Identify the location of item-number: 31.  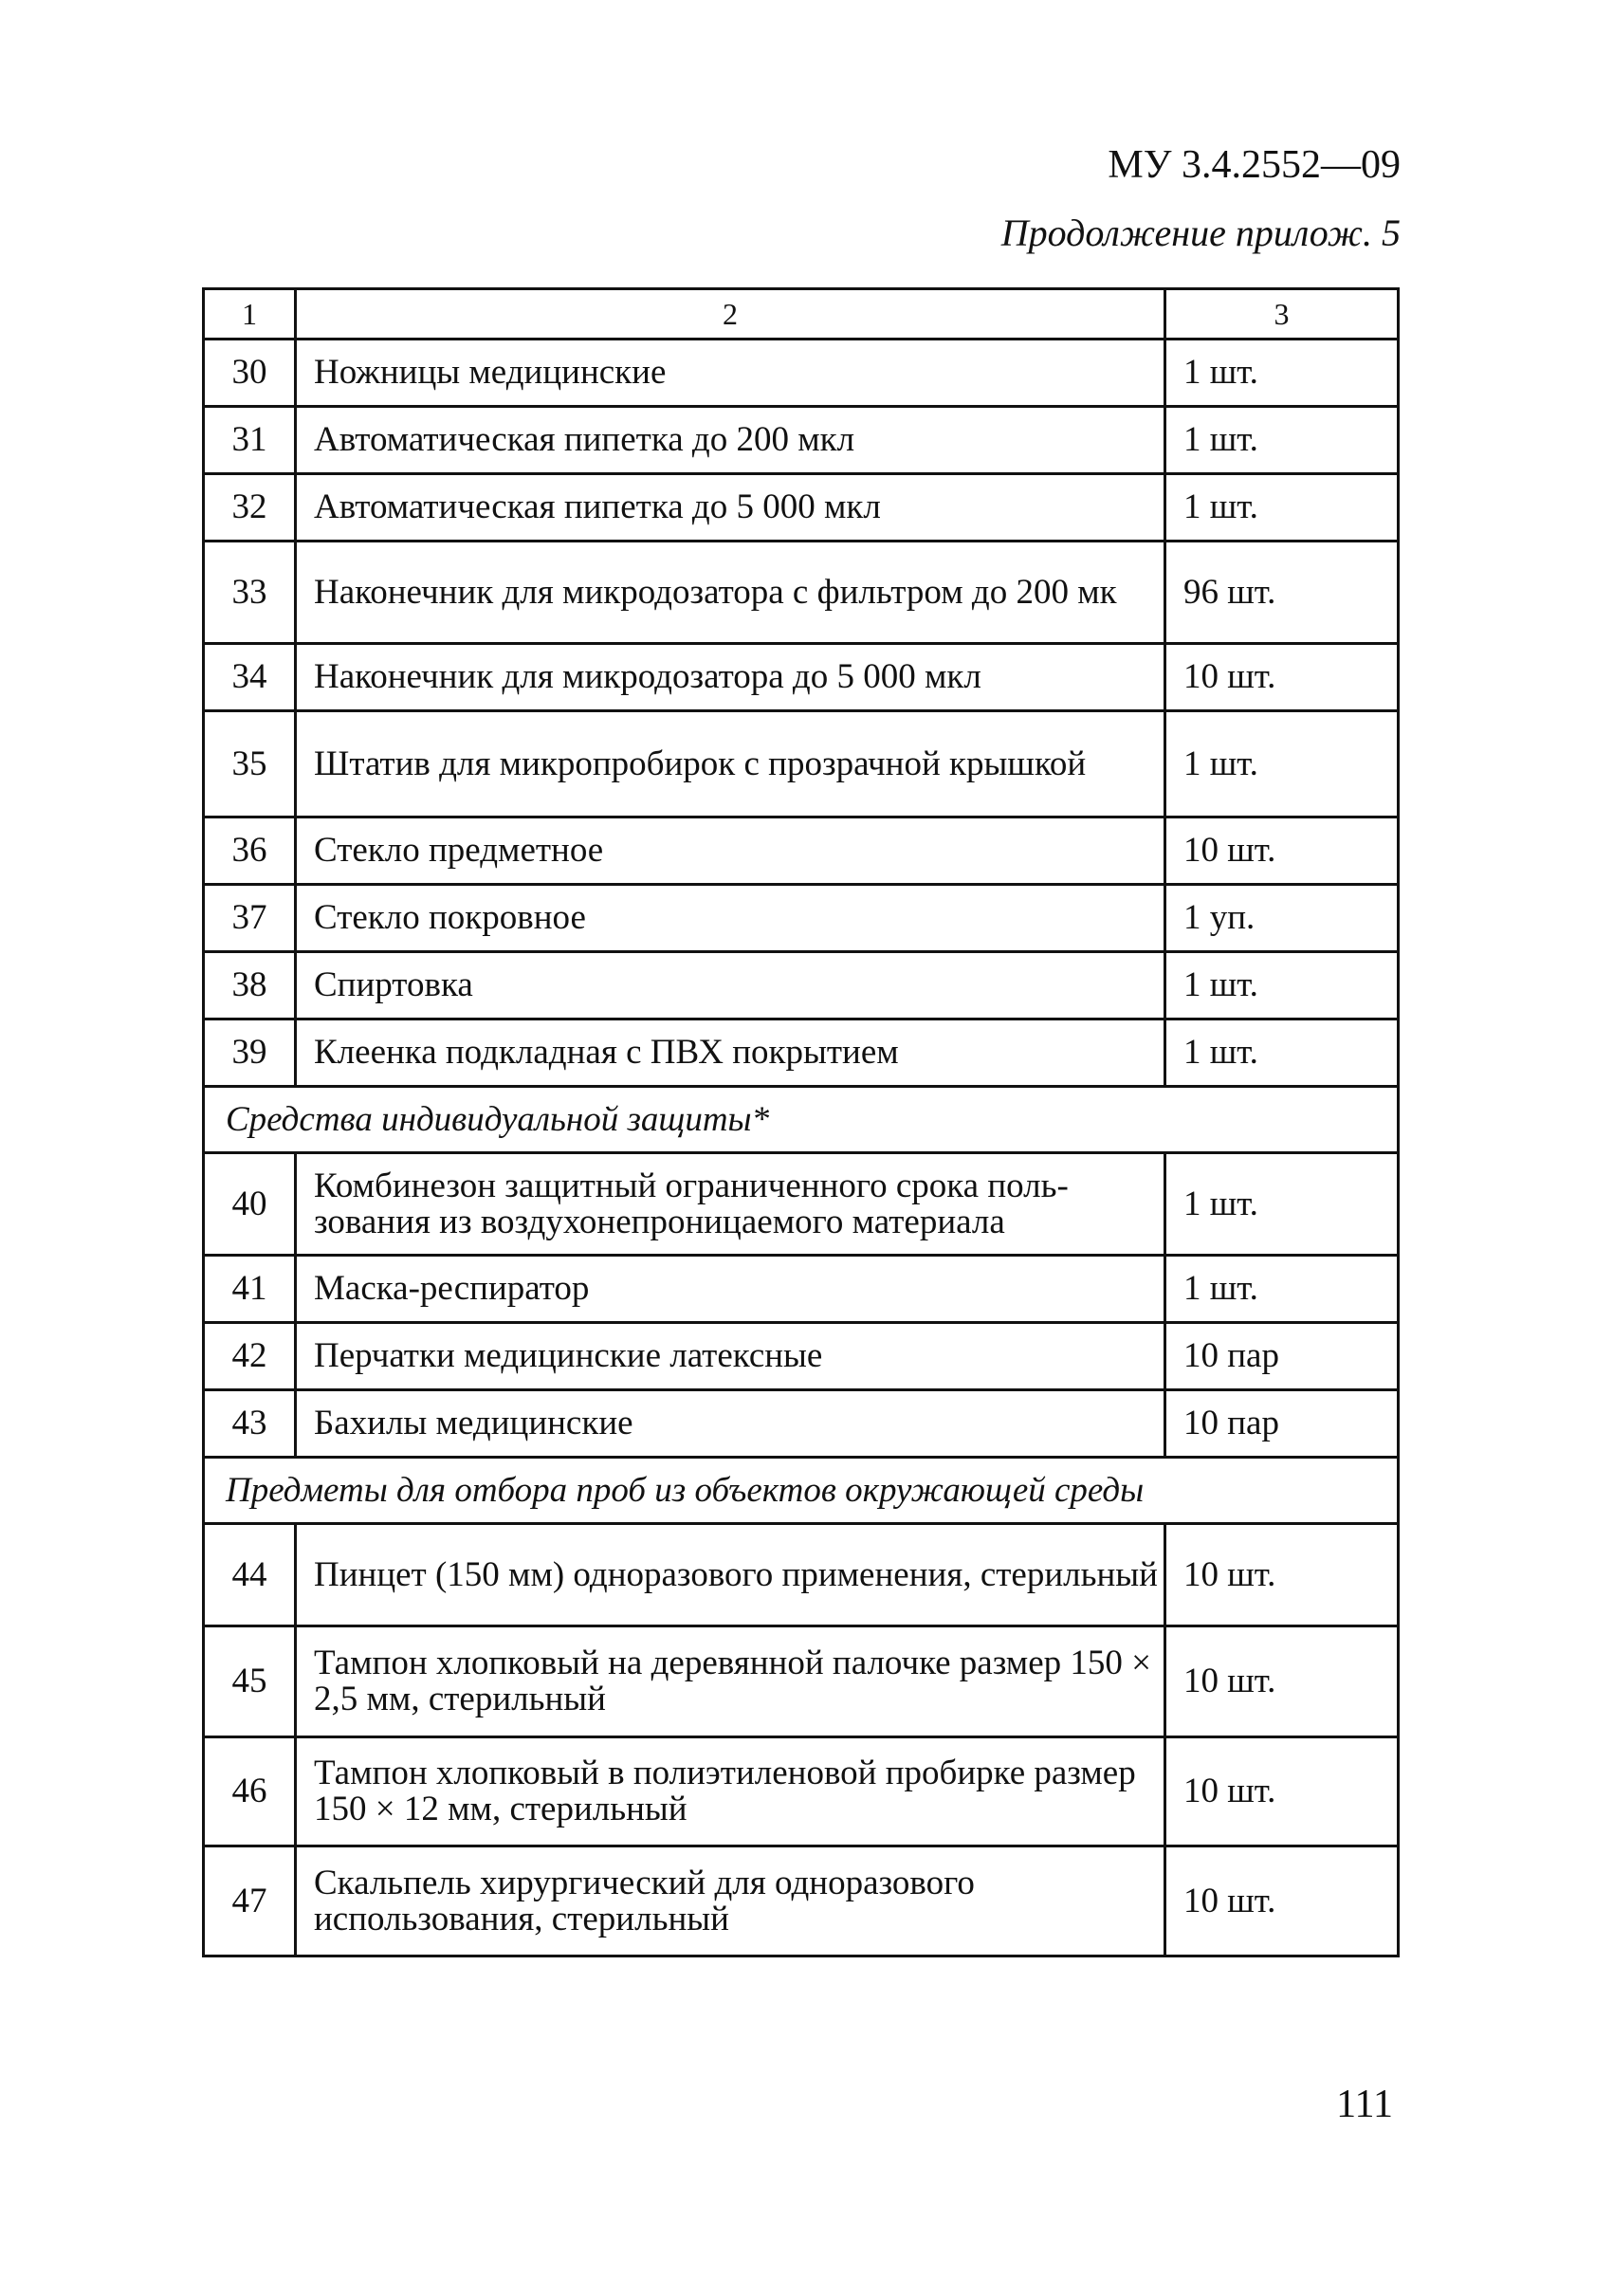
(249, 440).